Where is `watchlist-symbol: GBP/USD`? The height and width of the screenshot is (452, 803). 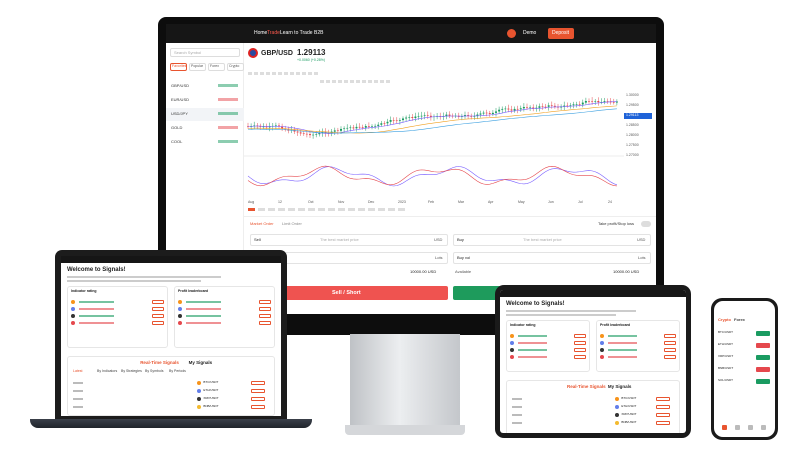
watchlist-symbol: GBP/USD is located at coordinates (180, 85).